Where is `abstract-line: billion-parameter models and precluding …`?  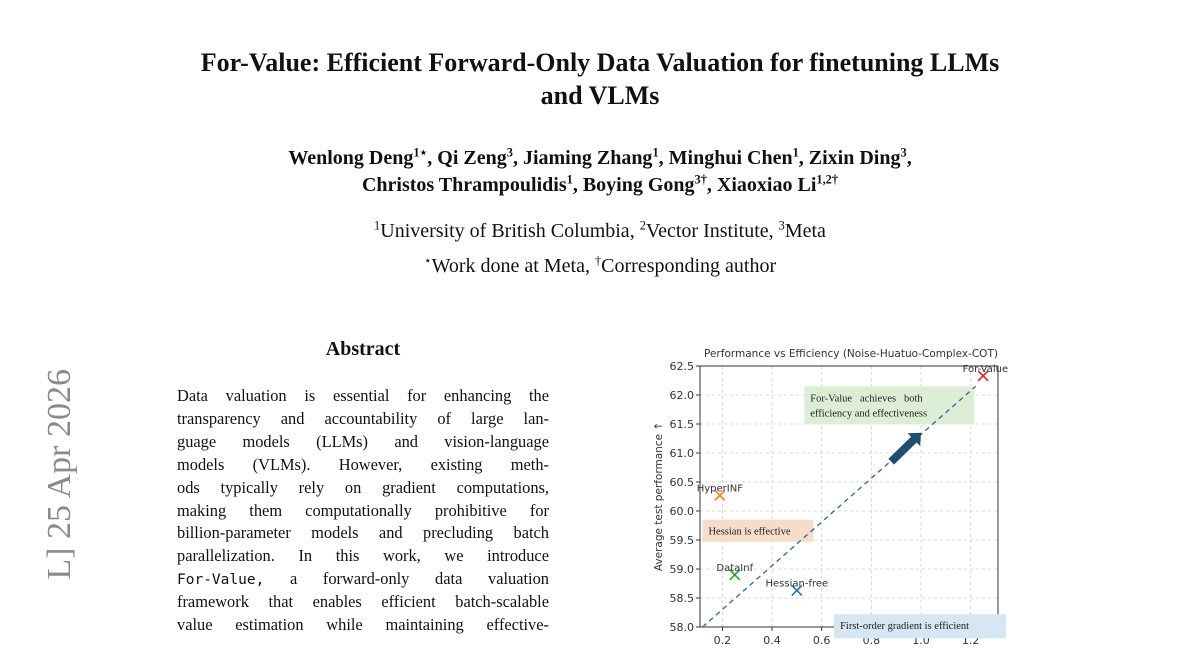 abstract-line: billion-parameter models and precluding … is located at coordinates (363, 533).